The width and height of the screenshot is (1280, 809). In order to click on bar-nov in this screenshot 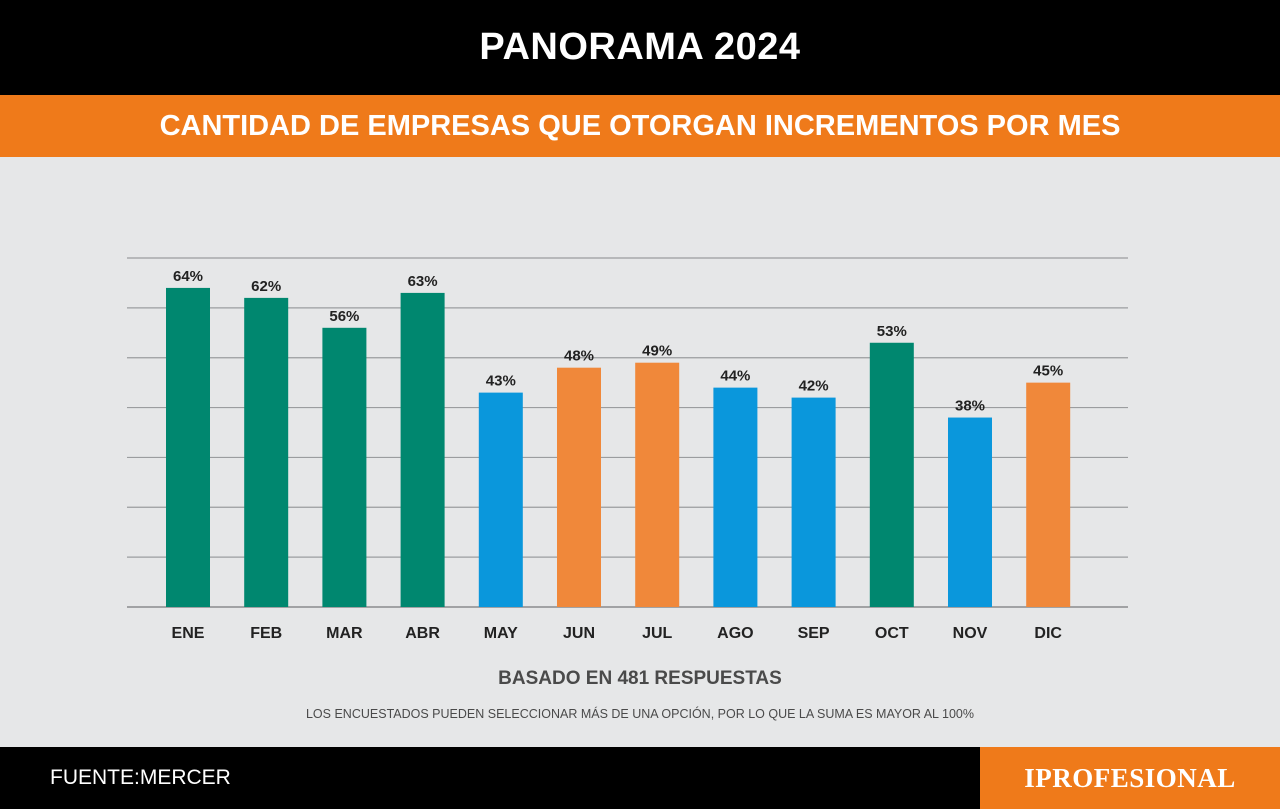, I will do `click(970, 512)`.